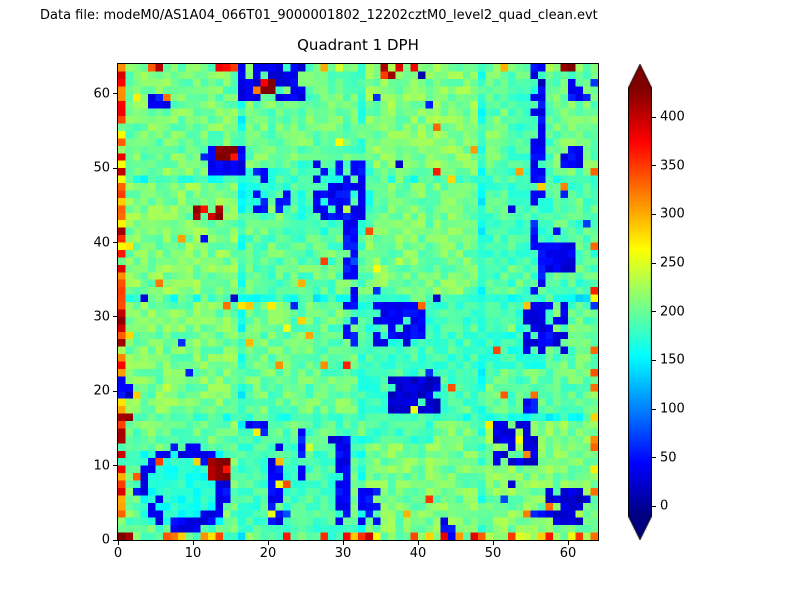 The height and width of the screenshot is (600, 800). What do you see at coordinates (640, 302) in the screenshot?
I see `colorbar` at bounding box center [640, 302].